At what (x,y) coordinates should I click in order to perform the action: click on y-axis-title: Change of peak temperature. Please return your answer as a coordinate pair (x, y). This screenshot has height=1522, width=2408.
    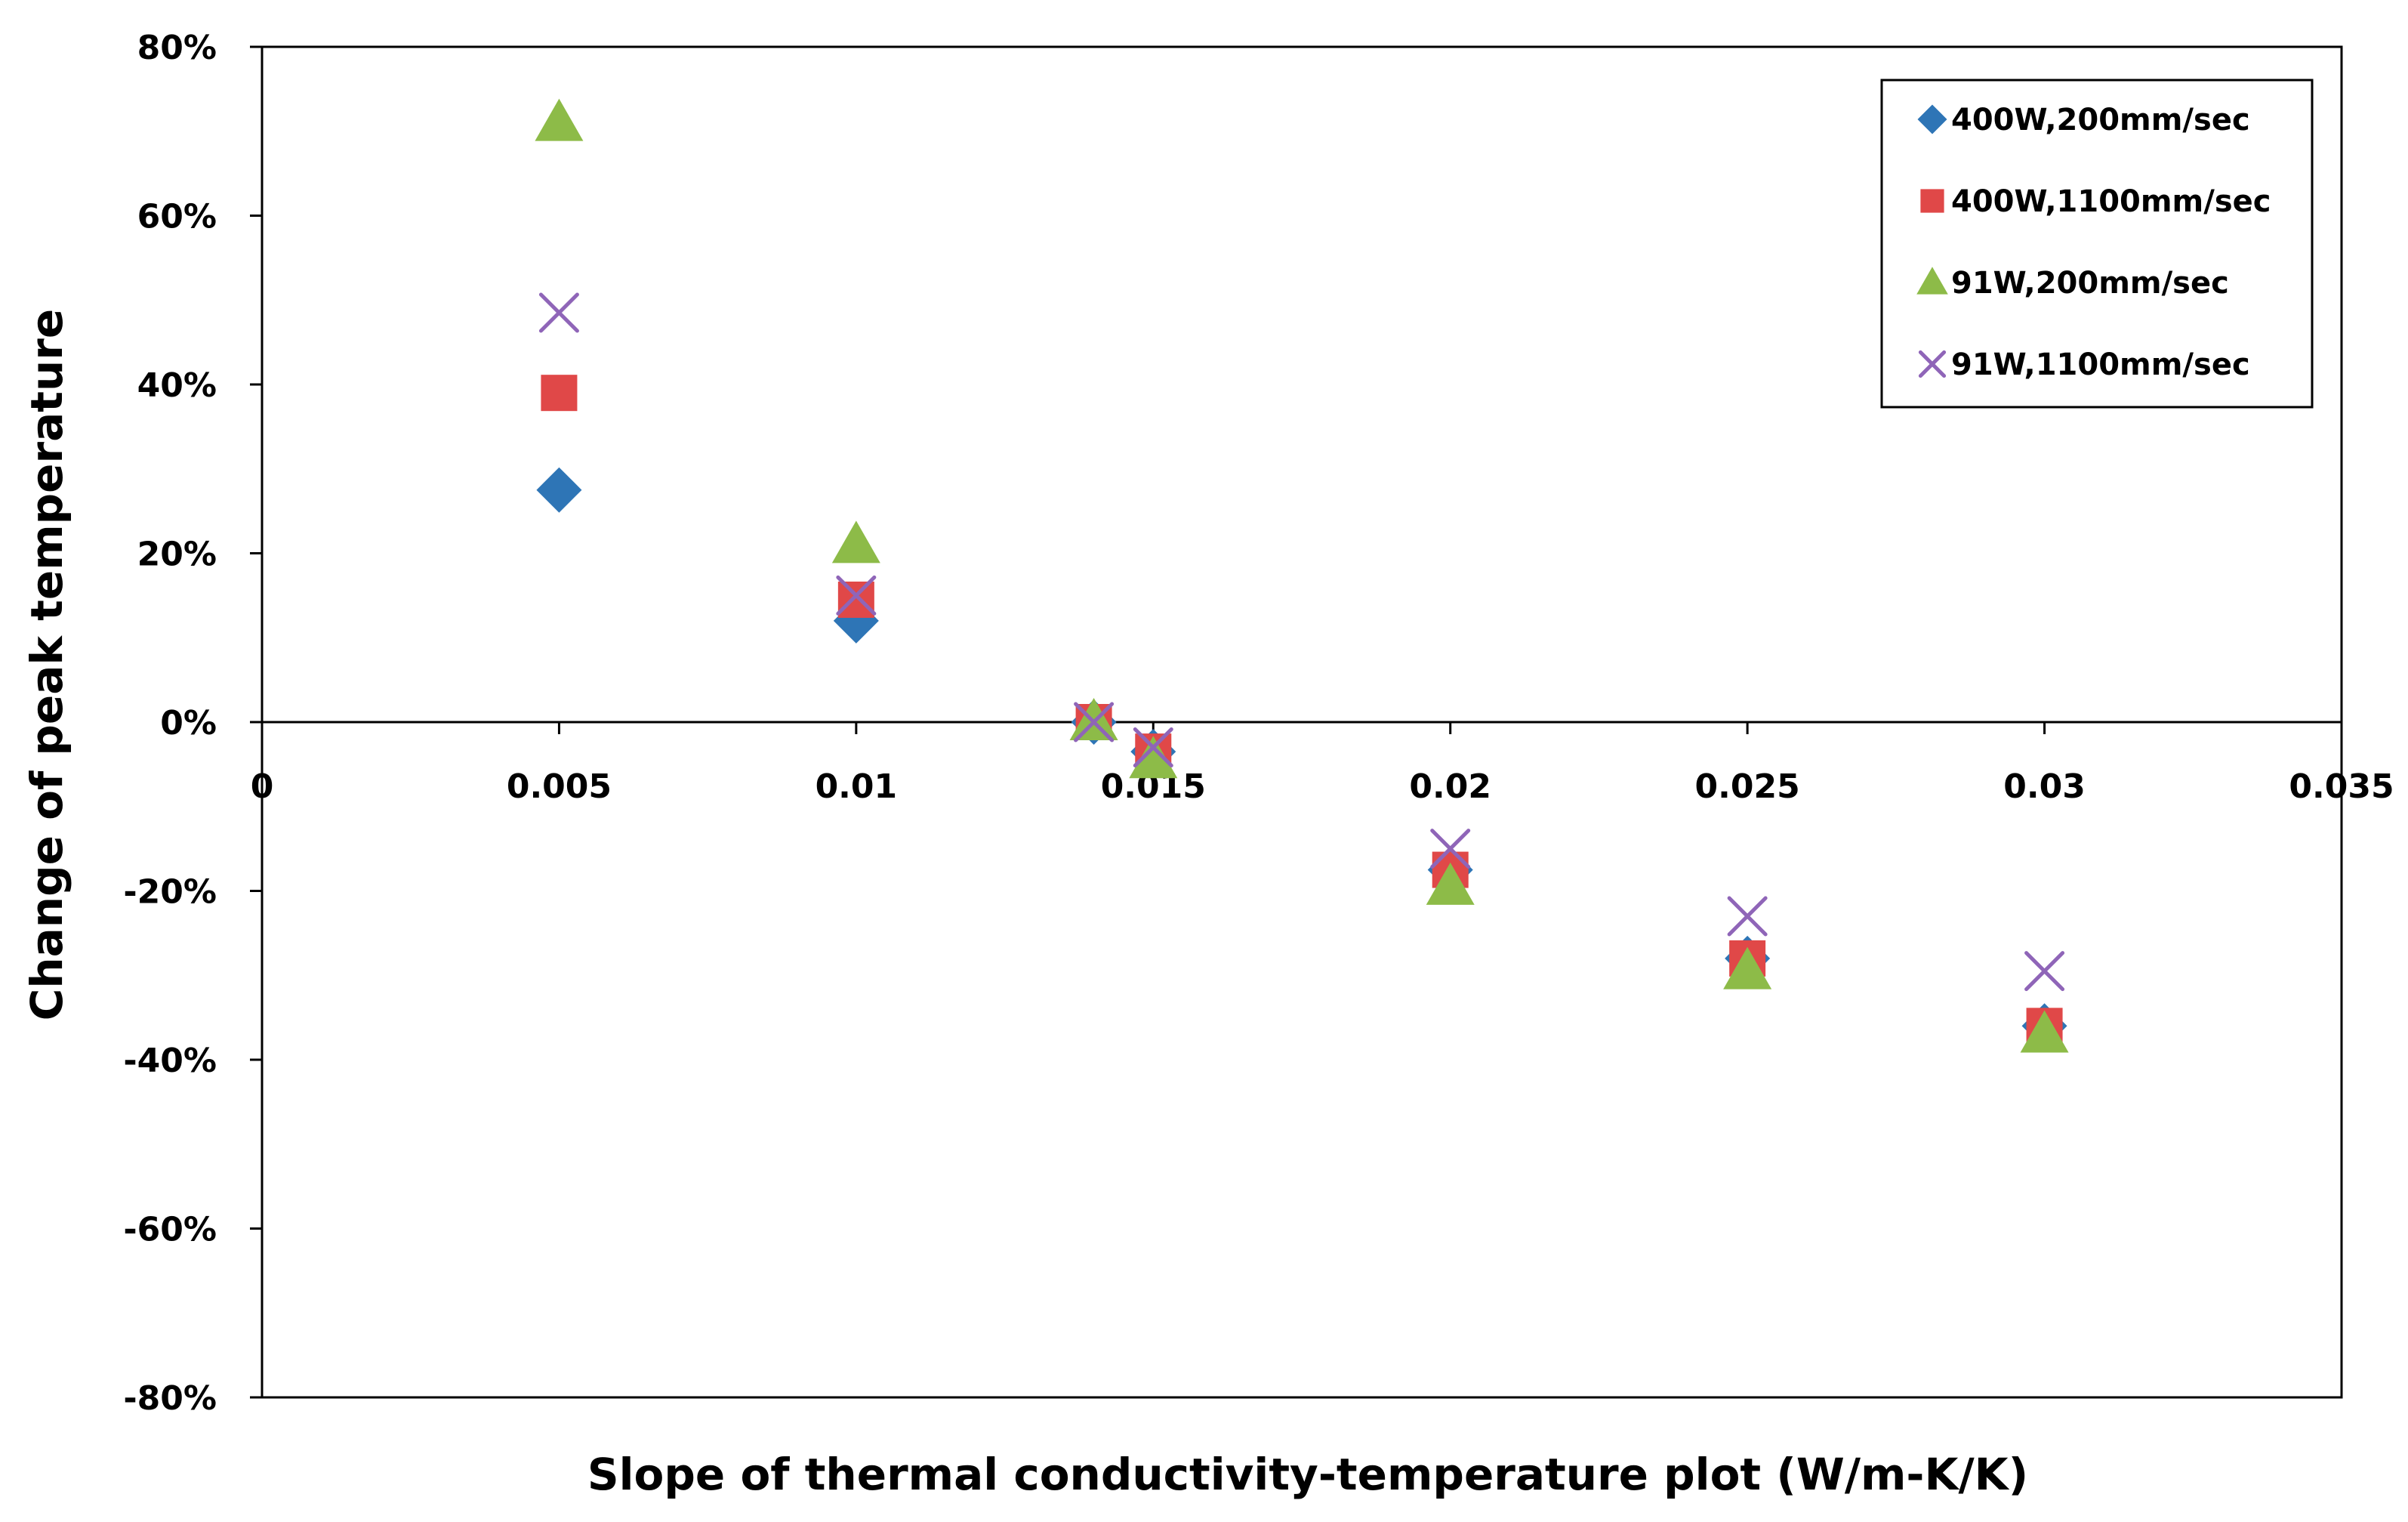
    Looking at the image, I should click on (46, 664).